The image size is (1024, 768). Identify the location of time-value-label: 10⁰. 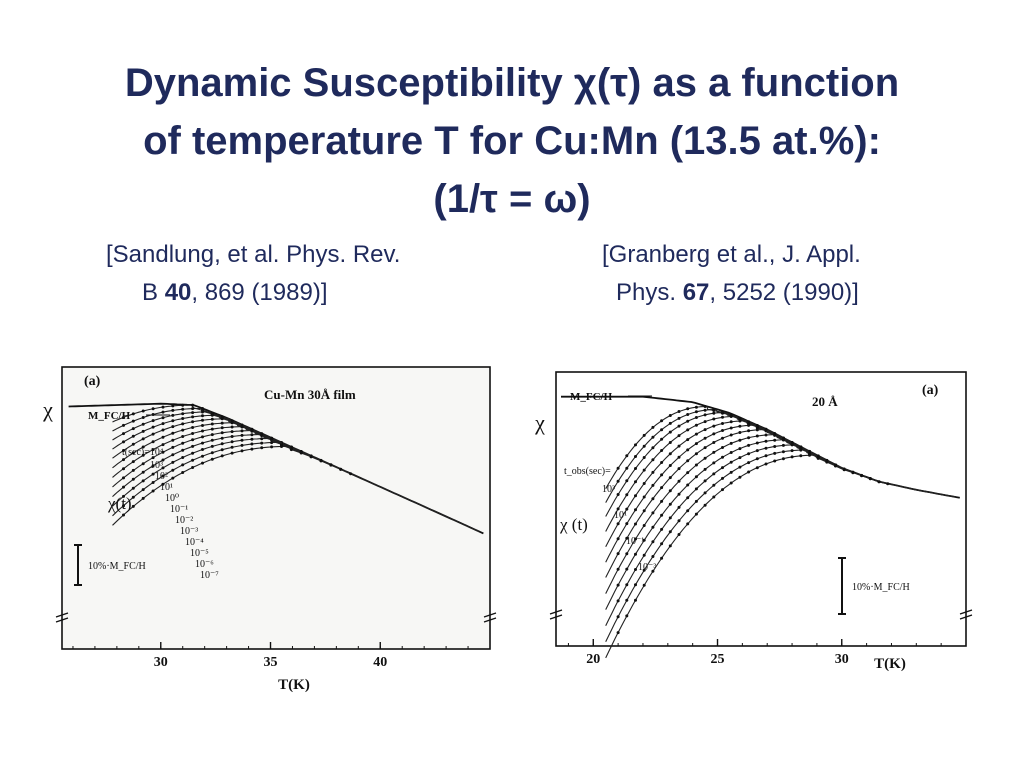
(172, 498).